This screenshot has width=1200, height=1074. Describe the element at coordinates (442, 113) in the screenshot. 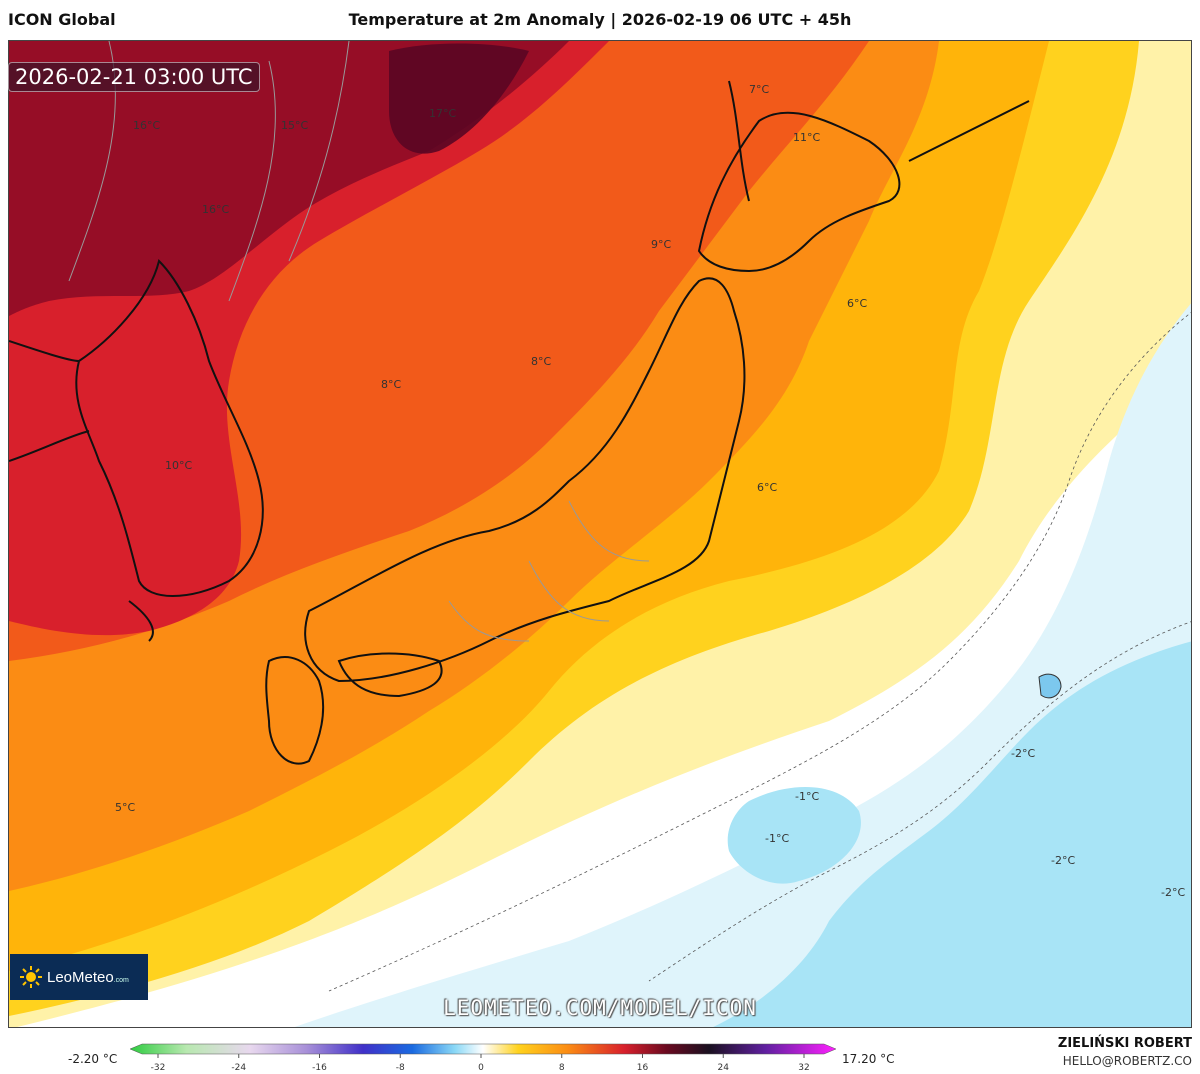

I see `temp-label: 17°C` at that location.